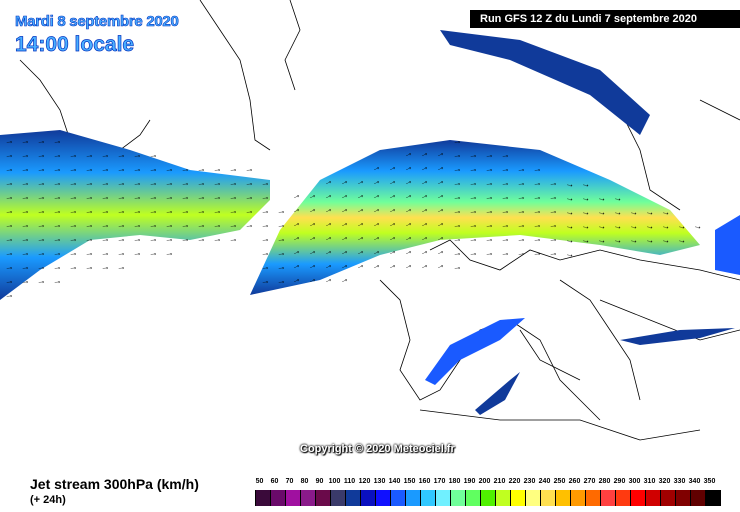 The width and height of the screenshot is (740, 512). I want to click on legend-label: 350, so click(709, 481).